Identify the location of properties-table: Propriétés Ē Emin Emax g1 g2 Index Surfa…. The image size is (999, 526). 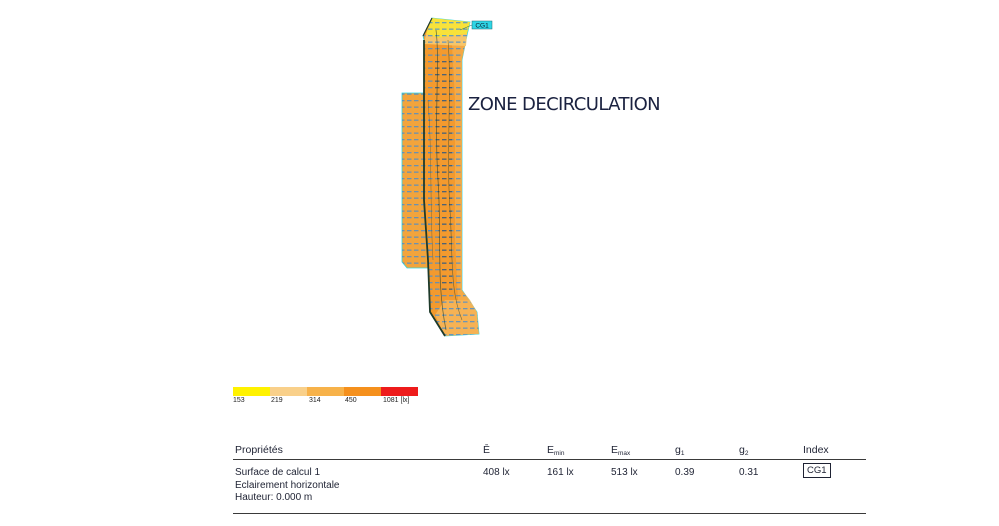
(549, 479).